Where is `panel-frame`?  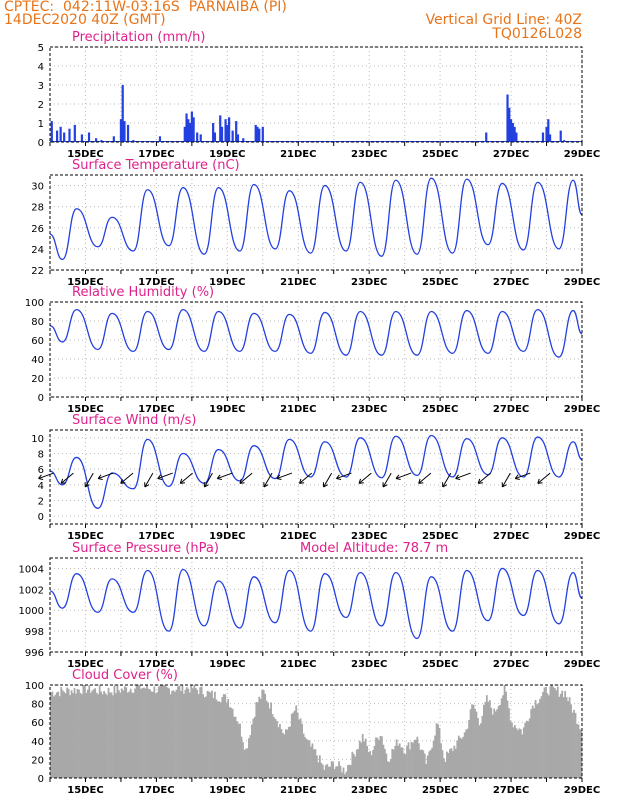 panel-frame is located at coordinates (316, 731).